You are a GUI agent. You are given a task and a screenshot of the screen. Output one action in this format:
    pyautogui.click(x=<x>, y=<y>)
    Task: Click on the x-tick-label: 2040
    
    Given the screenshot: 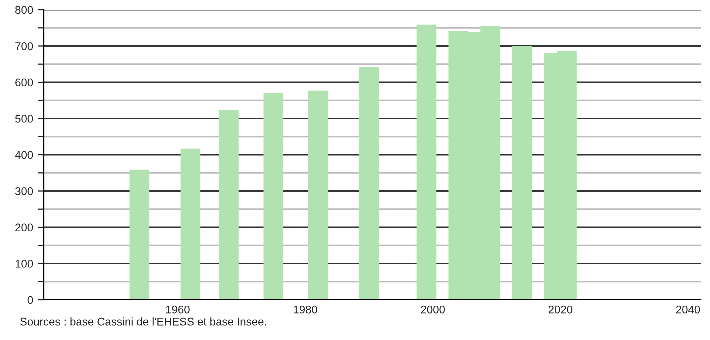 What is the action you would take?
    pyautogui.click(x=688, y=310)
    